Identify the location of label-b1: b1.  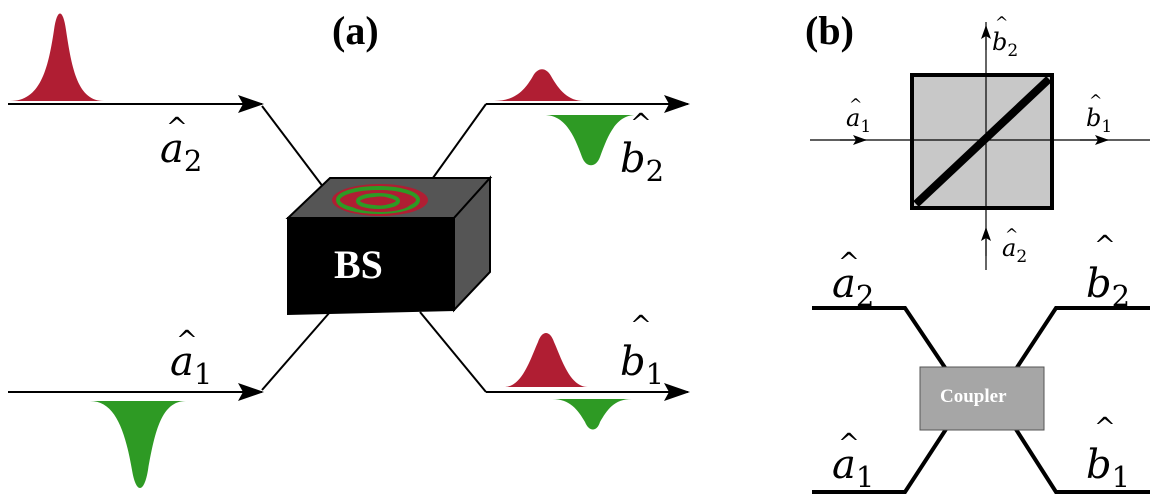
(642, 365).